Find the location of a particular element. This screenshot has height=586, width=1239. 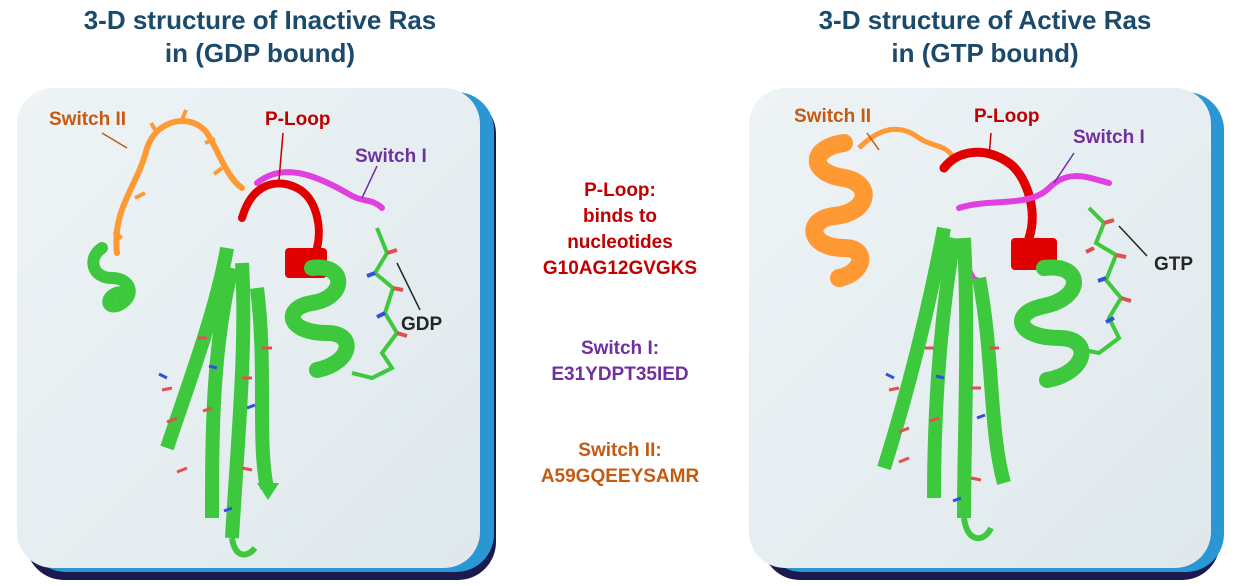

right-ploop-label: P-Loop is located at coordinates (1007, 116).